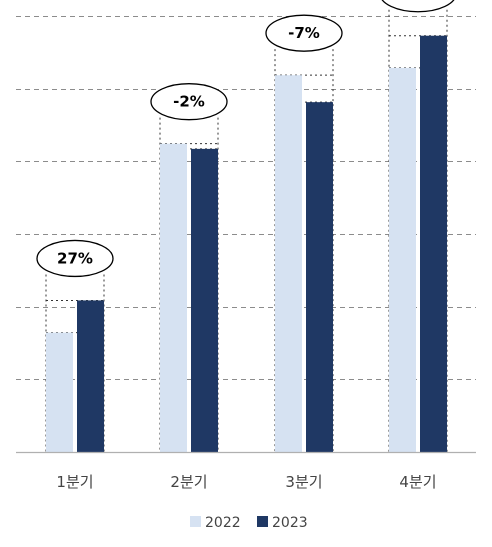 This screenshot has width=492, height=547. What do you see at coordinates (303, 482) in the screenshot?
I see `category-label: 3분기` at bounding box center [303, 482].